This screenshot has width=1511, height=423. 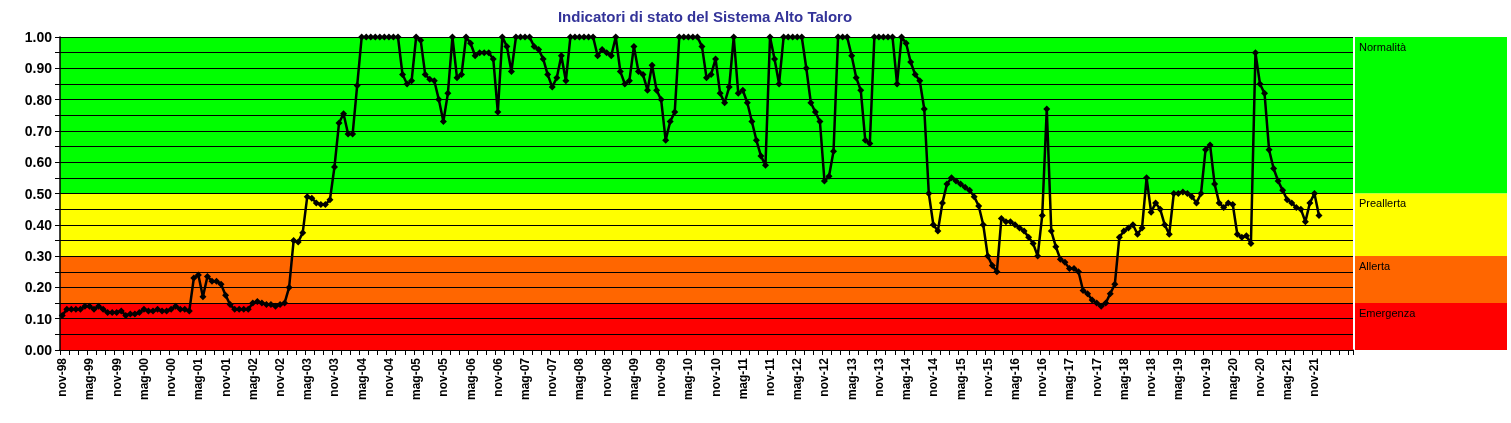 What do you see at coordinates (38, 162) in the screenshot?
I see `y-tick-label: 0.60` at bounding box center [38, 162].